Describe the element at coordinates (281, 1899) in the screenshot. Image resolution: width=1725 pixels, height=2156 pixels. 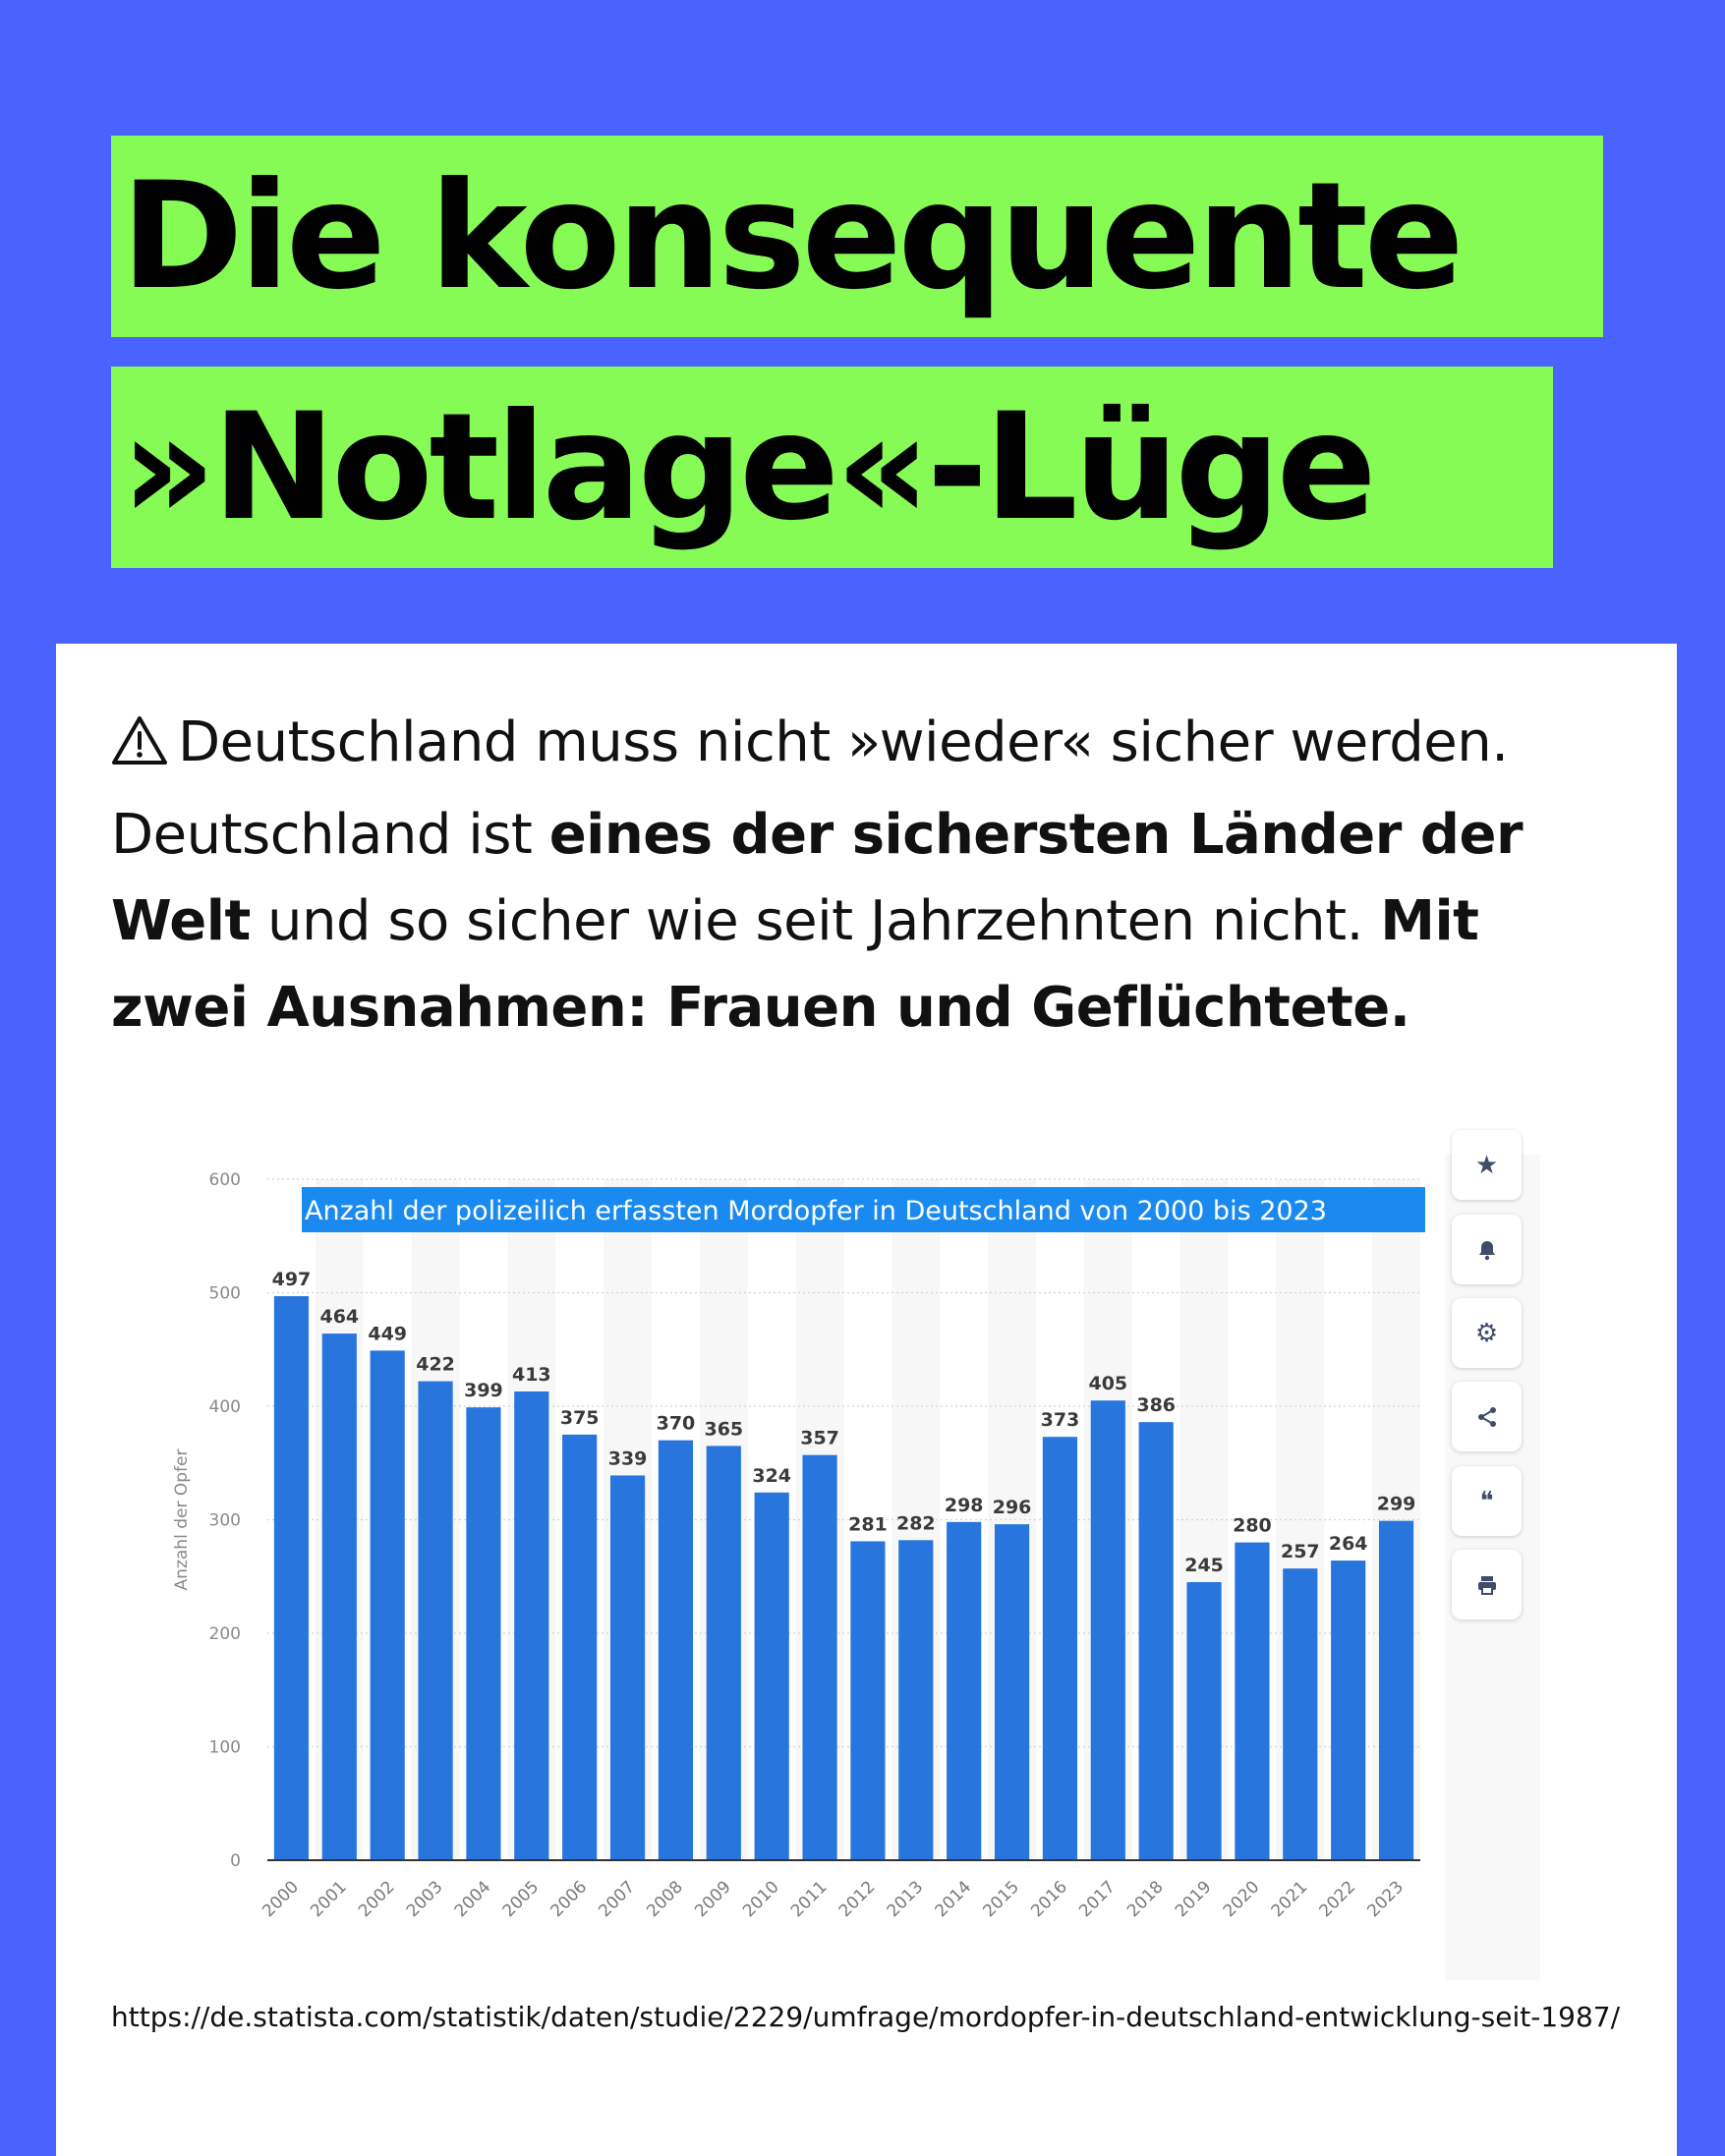
I see `x-tick-label: 2000` at that location.